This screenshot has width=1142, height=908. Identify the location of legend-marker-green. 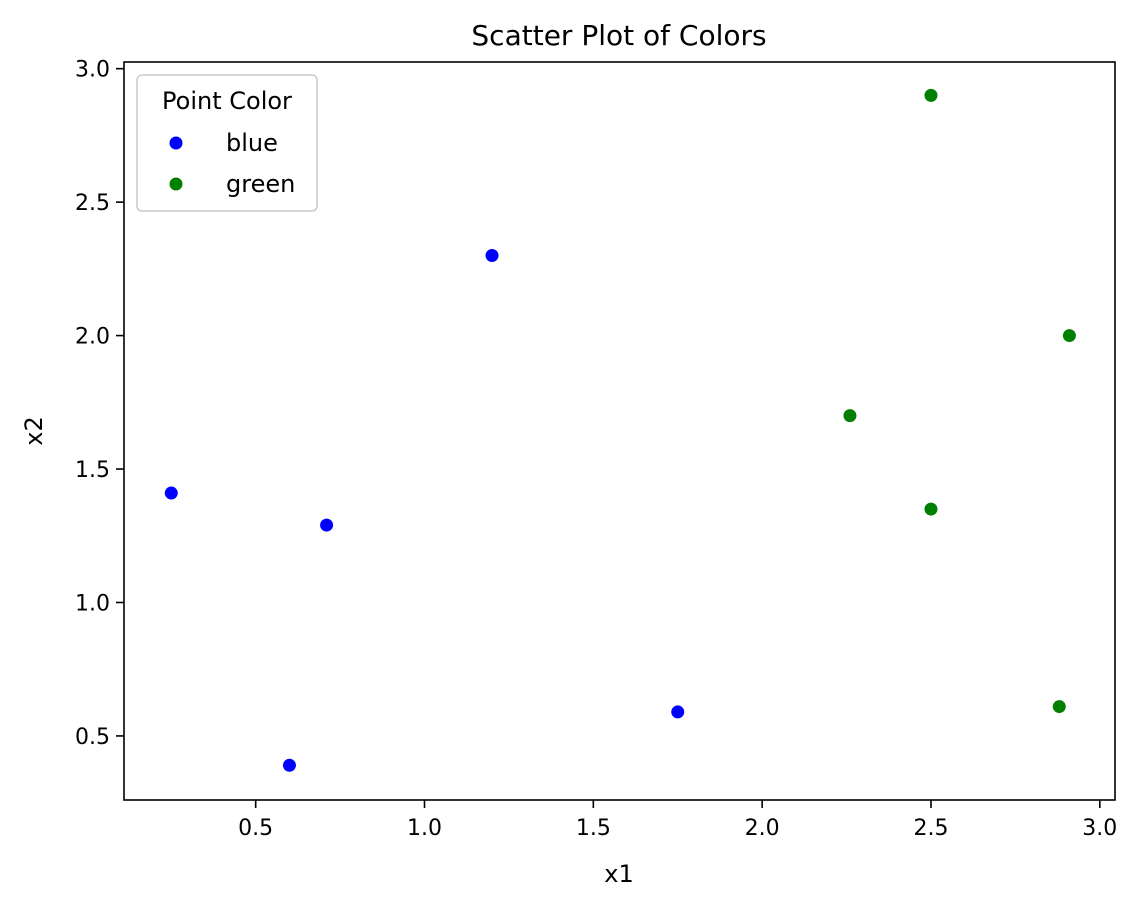
(176, 184).